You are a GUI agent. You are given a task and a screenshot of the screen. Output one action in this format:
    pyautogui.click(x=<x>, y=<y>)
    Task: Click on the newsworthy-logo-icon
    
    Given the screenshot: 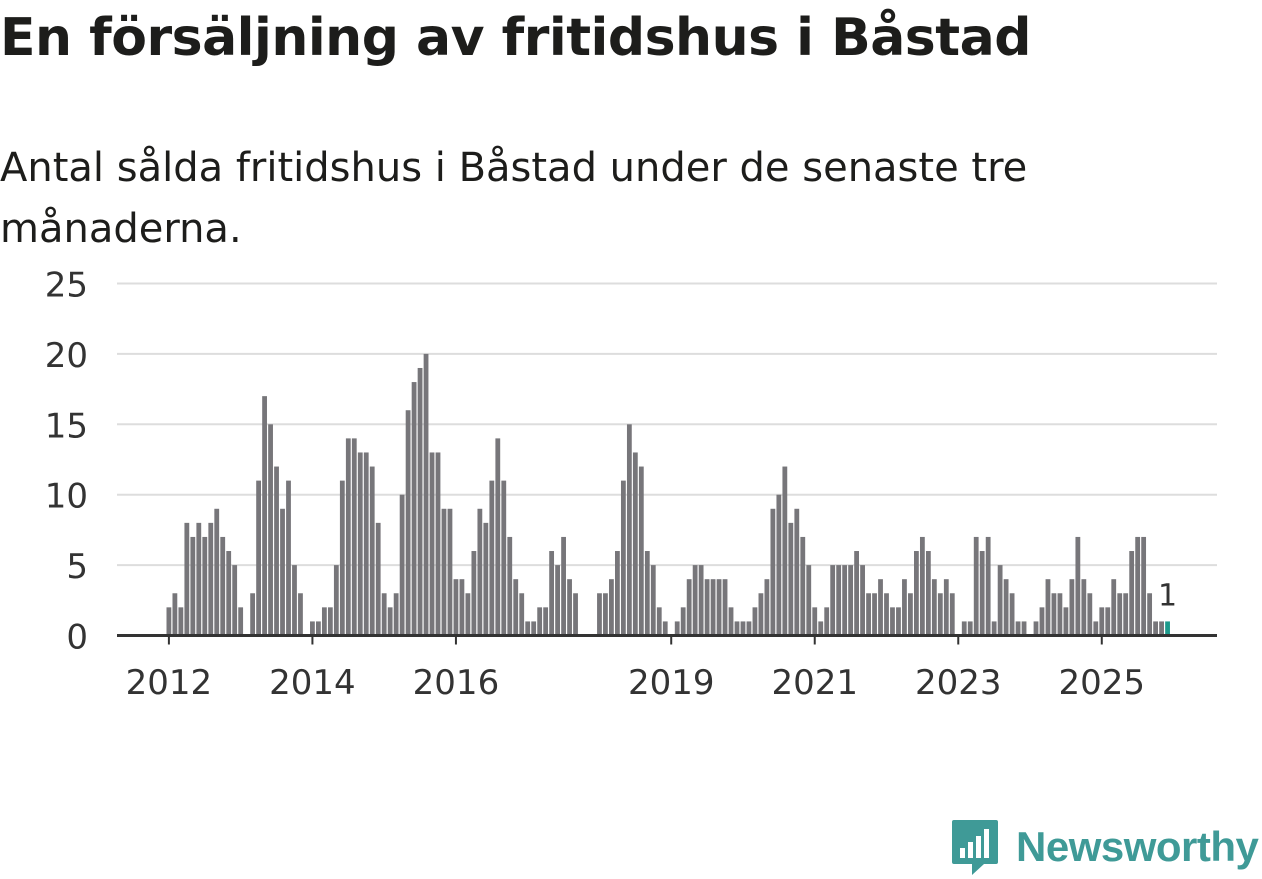 What is the action you would take?
    pyautogui.click(x=975, y=847)
    